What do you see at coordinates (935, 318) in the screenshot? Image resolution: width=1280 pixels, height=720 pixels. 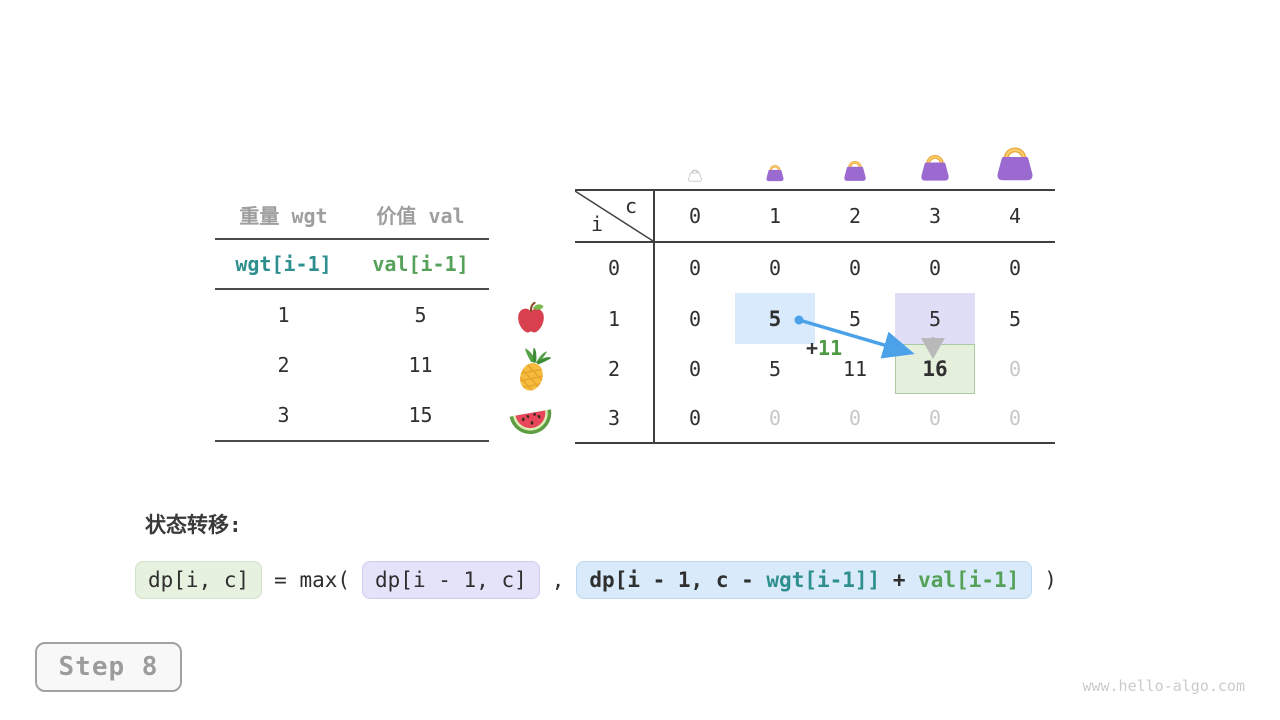 I see `dp-cell-1-3-alt-highlight: 5` at bounding box center [935, 318].